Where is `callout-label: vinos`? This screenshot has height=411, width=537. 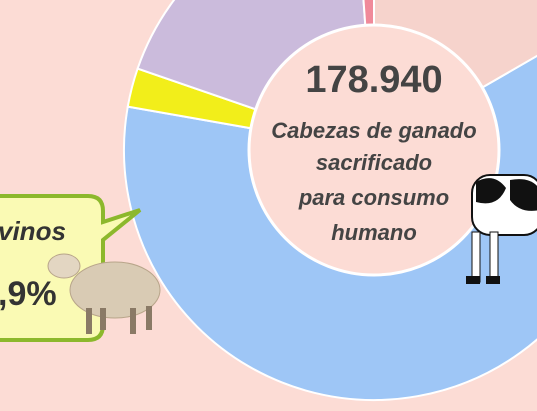 callout-label: vinos is located at coordinates (33, 231).